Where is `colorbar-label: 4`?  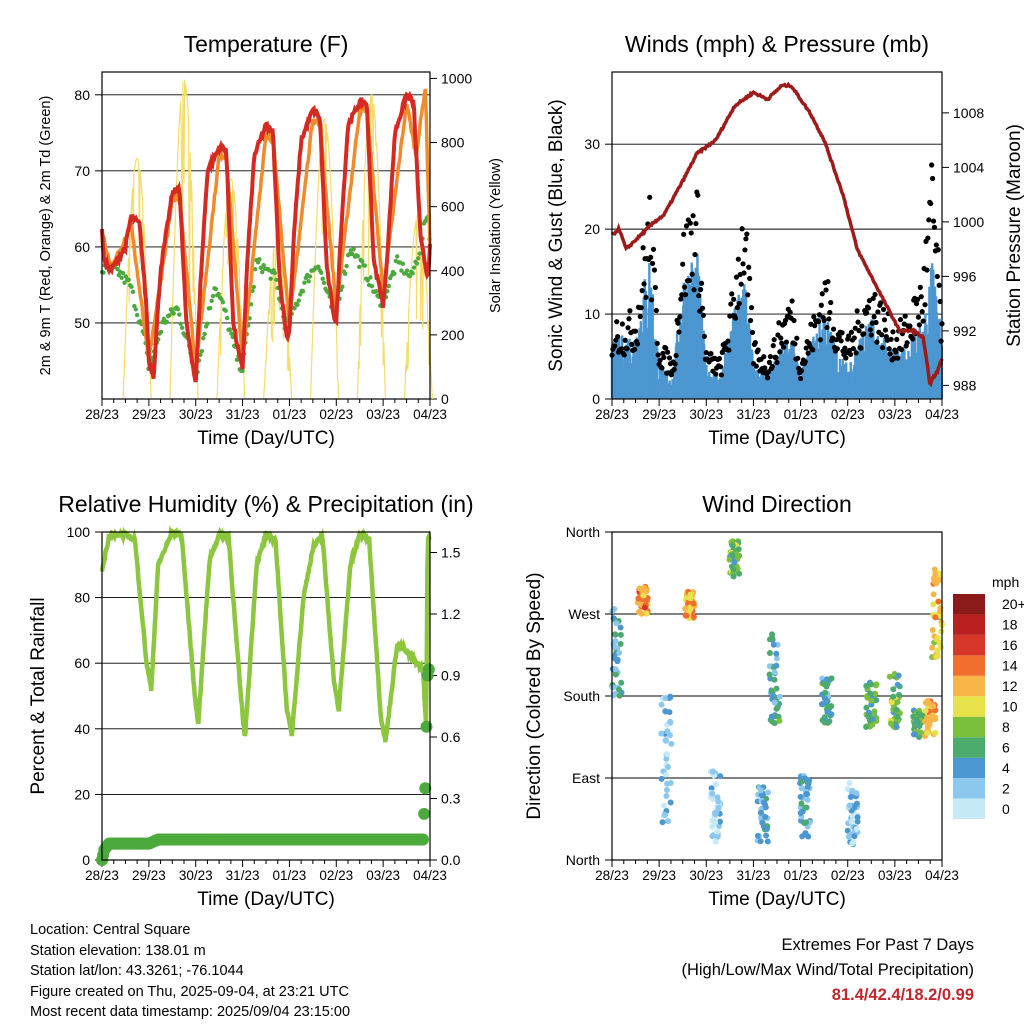
colorbar-label: 4 is located at coordinates (1006, 768).